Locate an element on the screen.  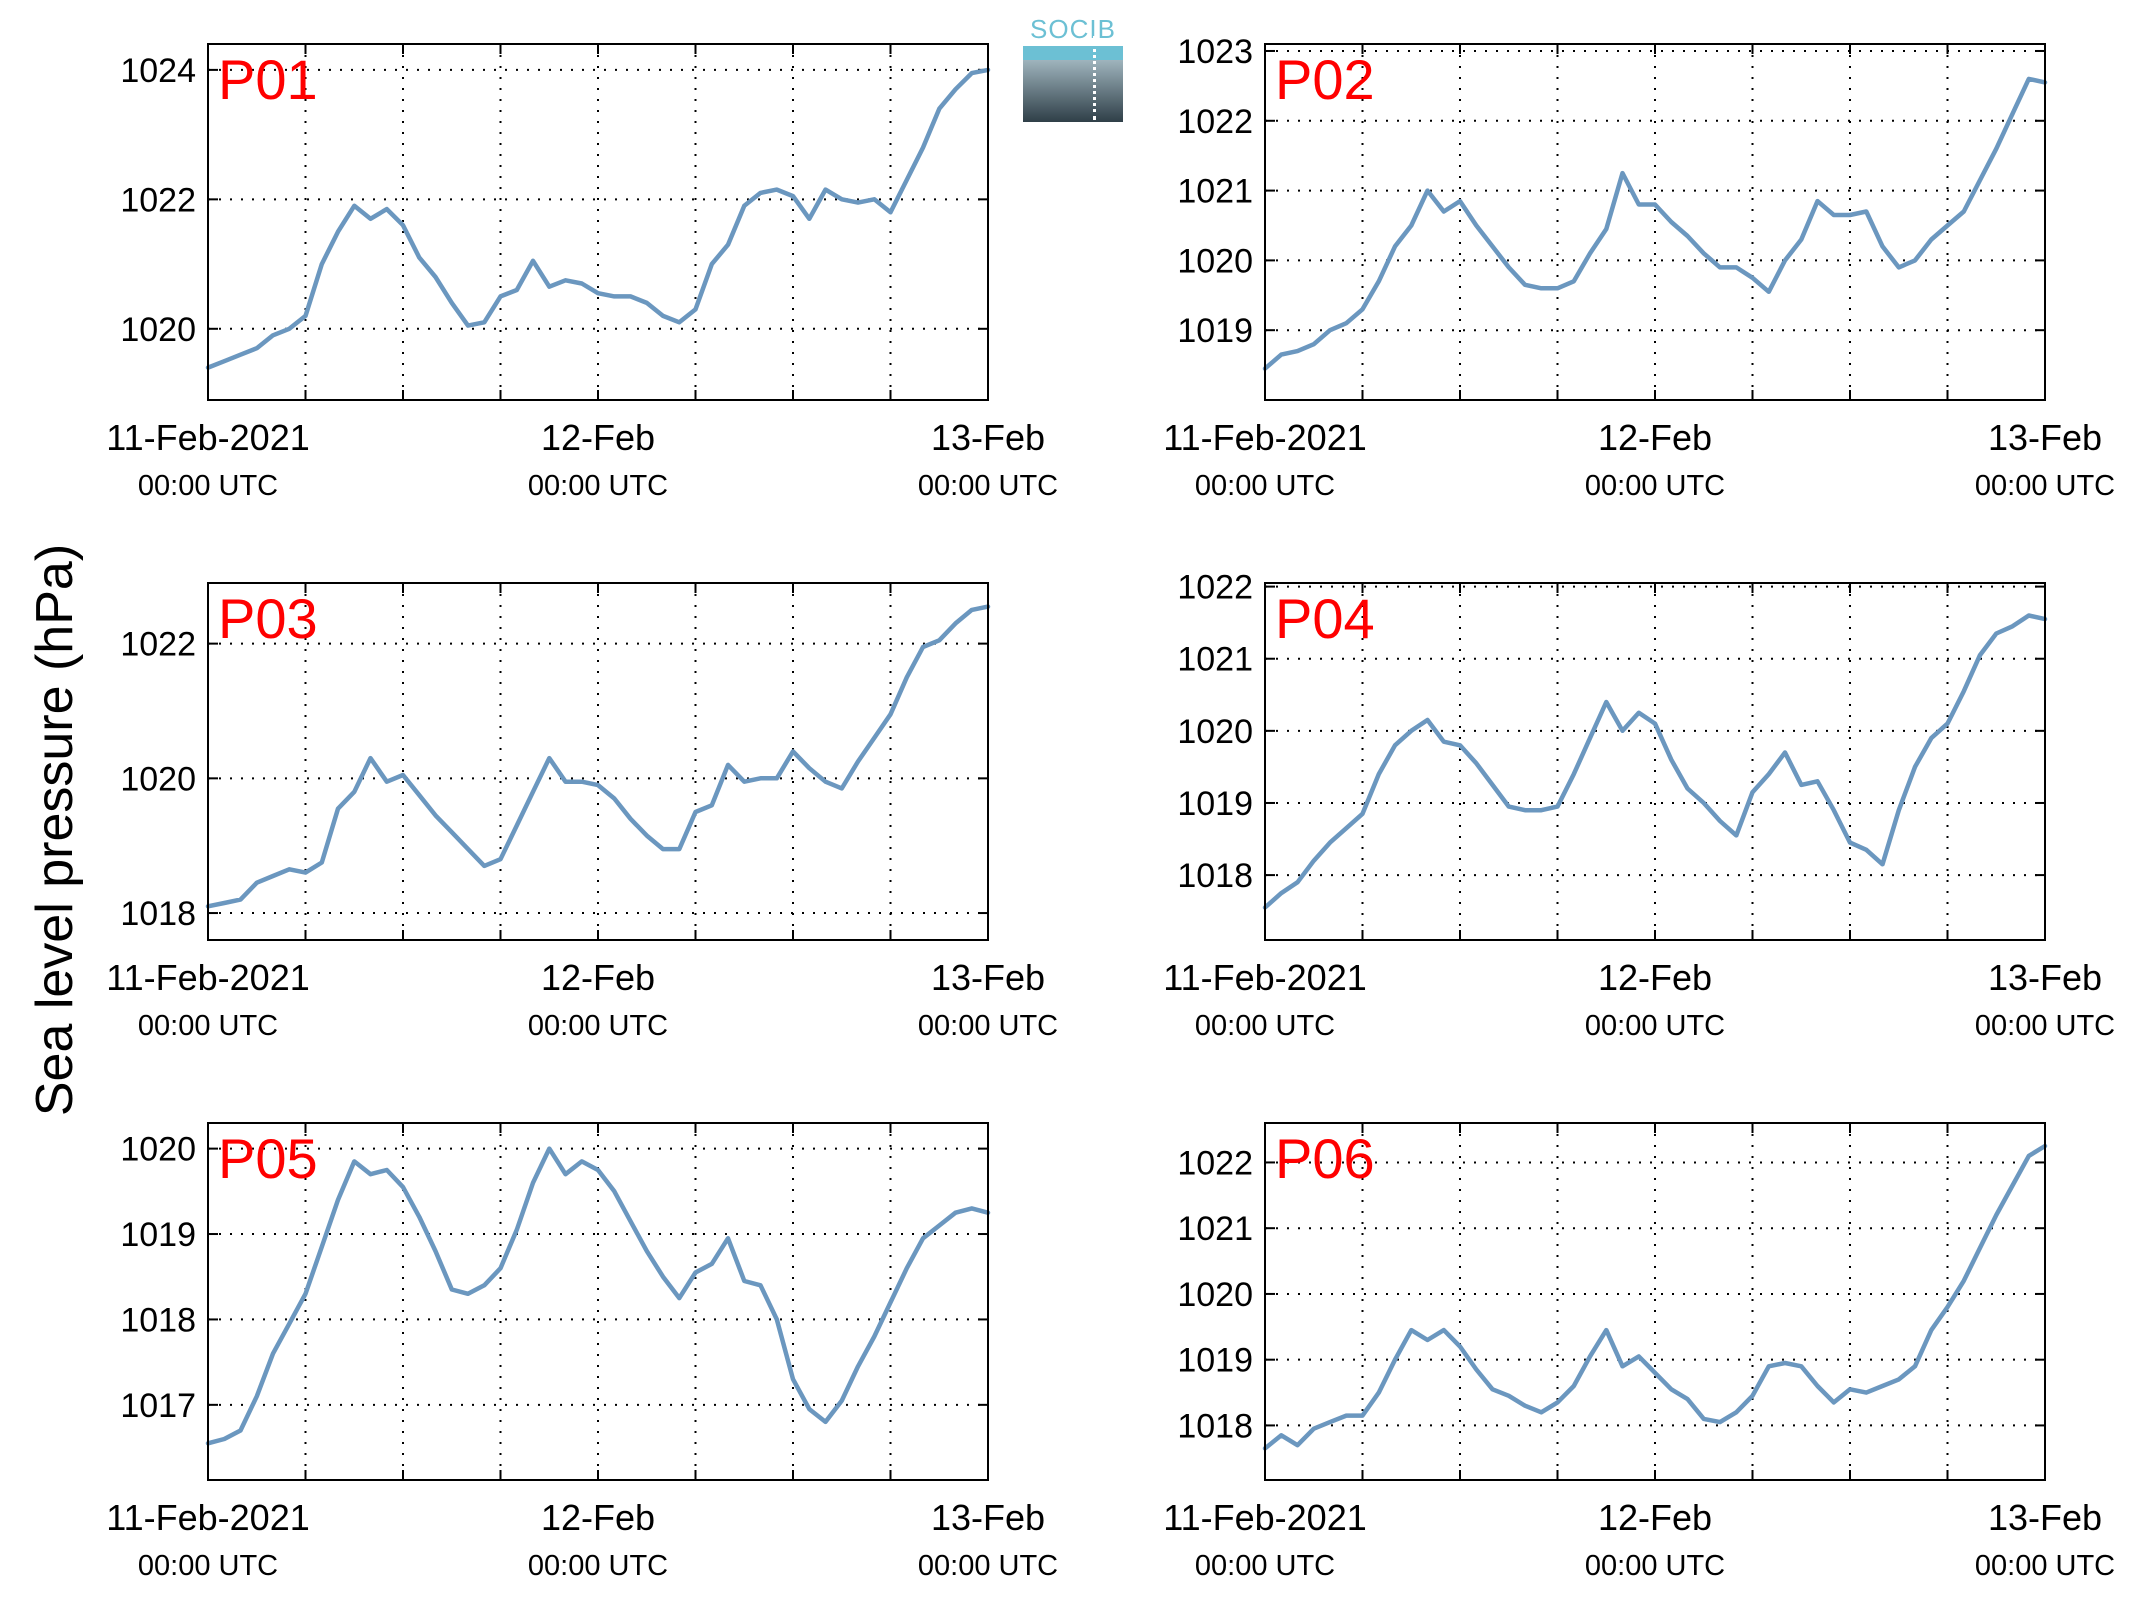
socib-logo-band is located at coordinates (1073, 53).